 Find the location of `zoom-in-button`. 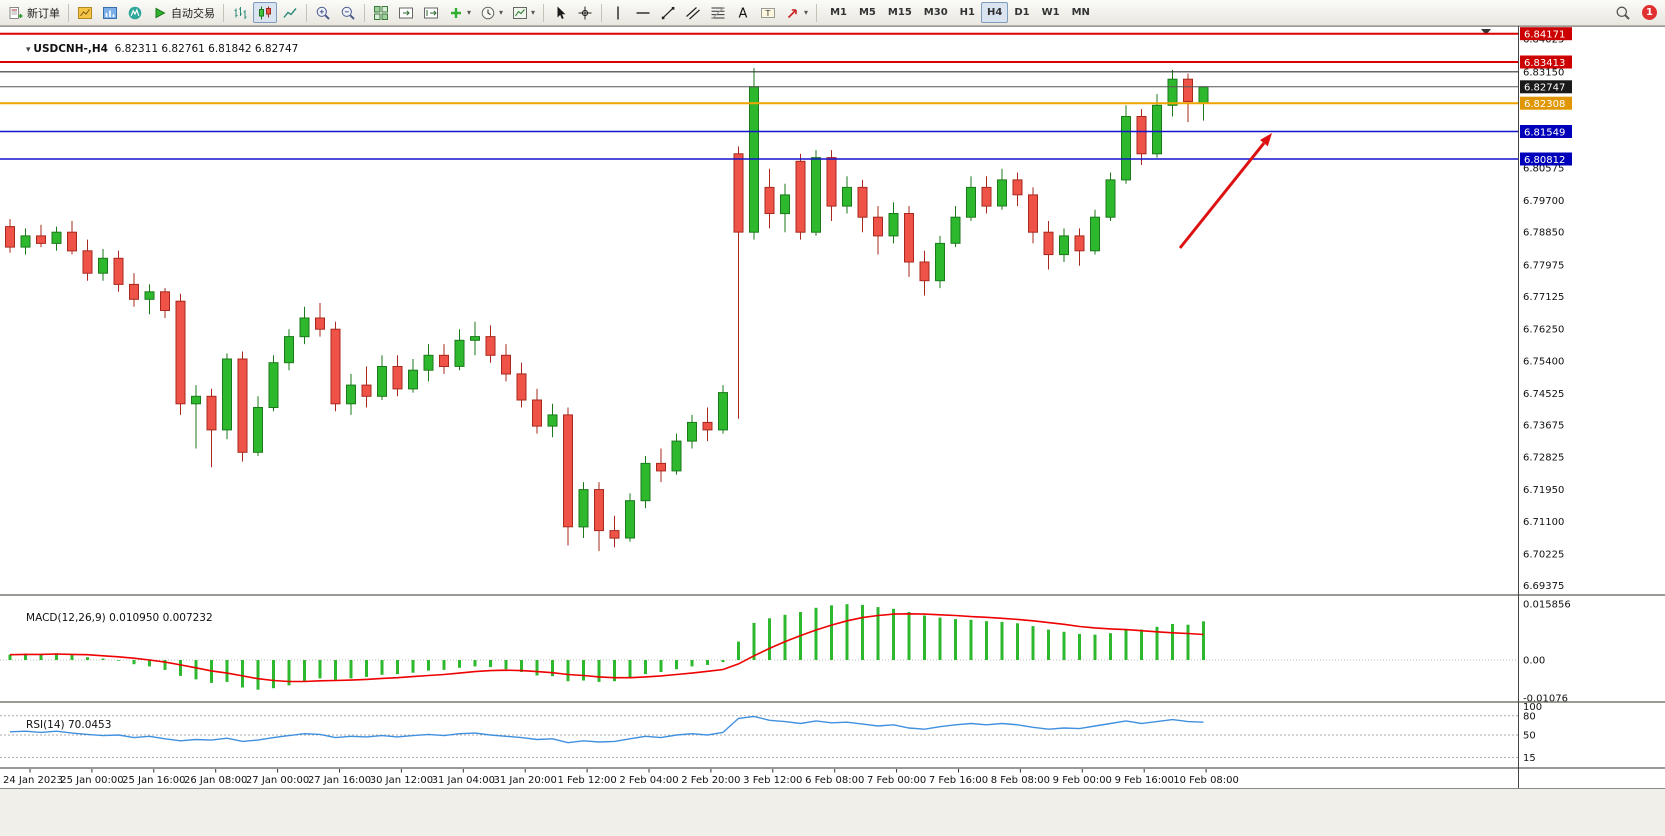

zoom-in-button is located at coordinates (323, 12).